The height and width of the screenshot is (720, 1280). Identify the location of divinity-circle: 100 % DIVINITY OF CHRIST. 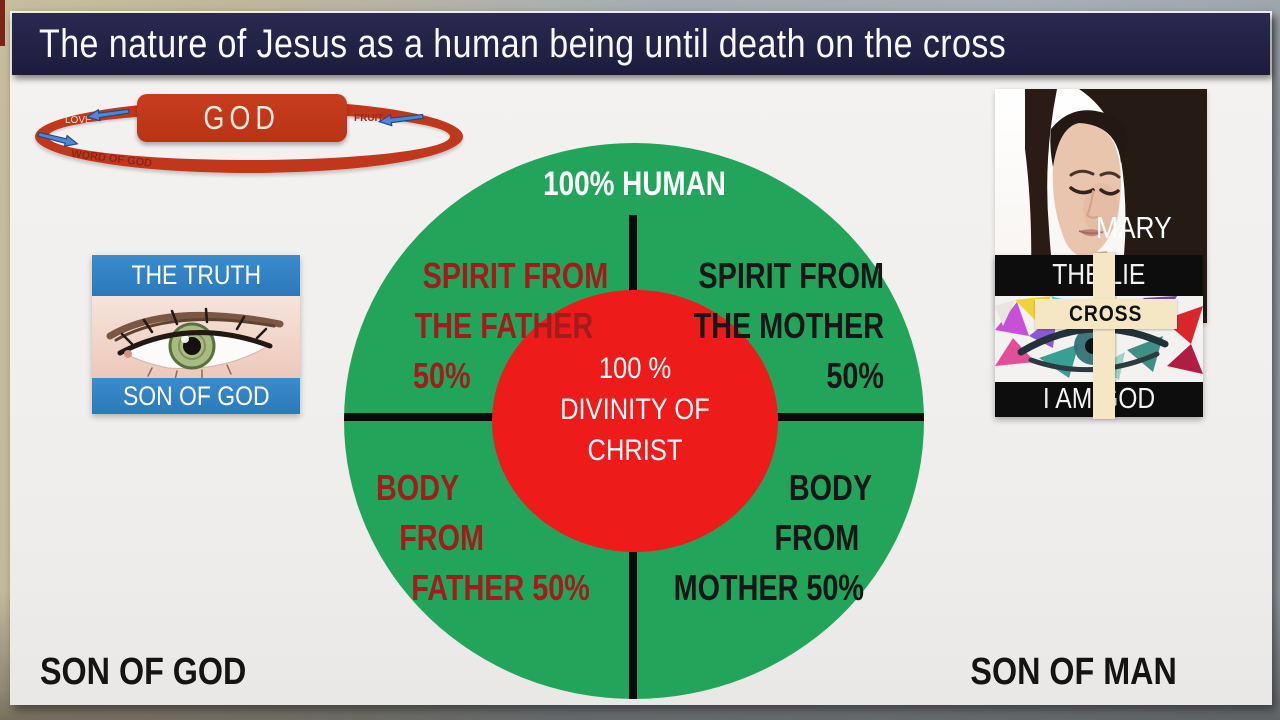
(635, 421).